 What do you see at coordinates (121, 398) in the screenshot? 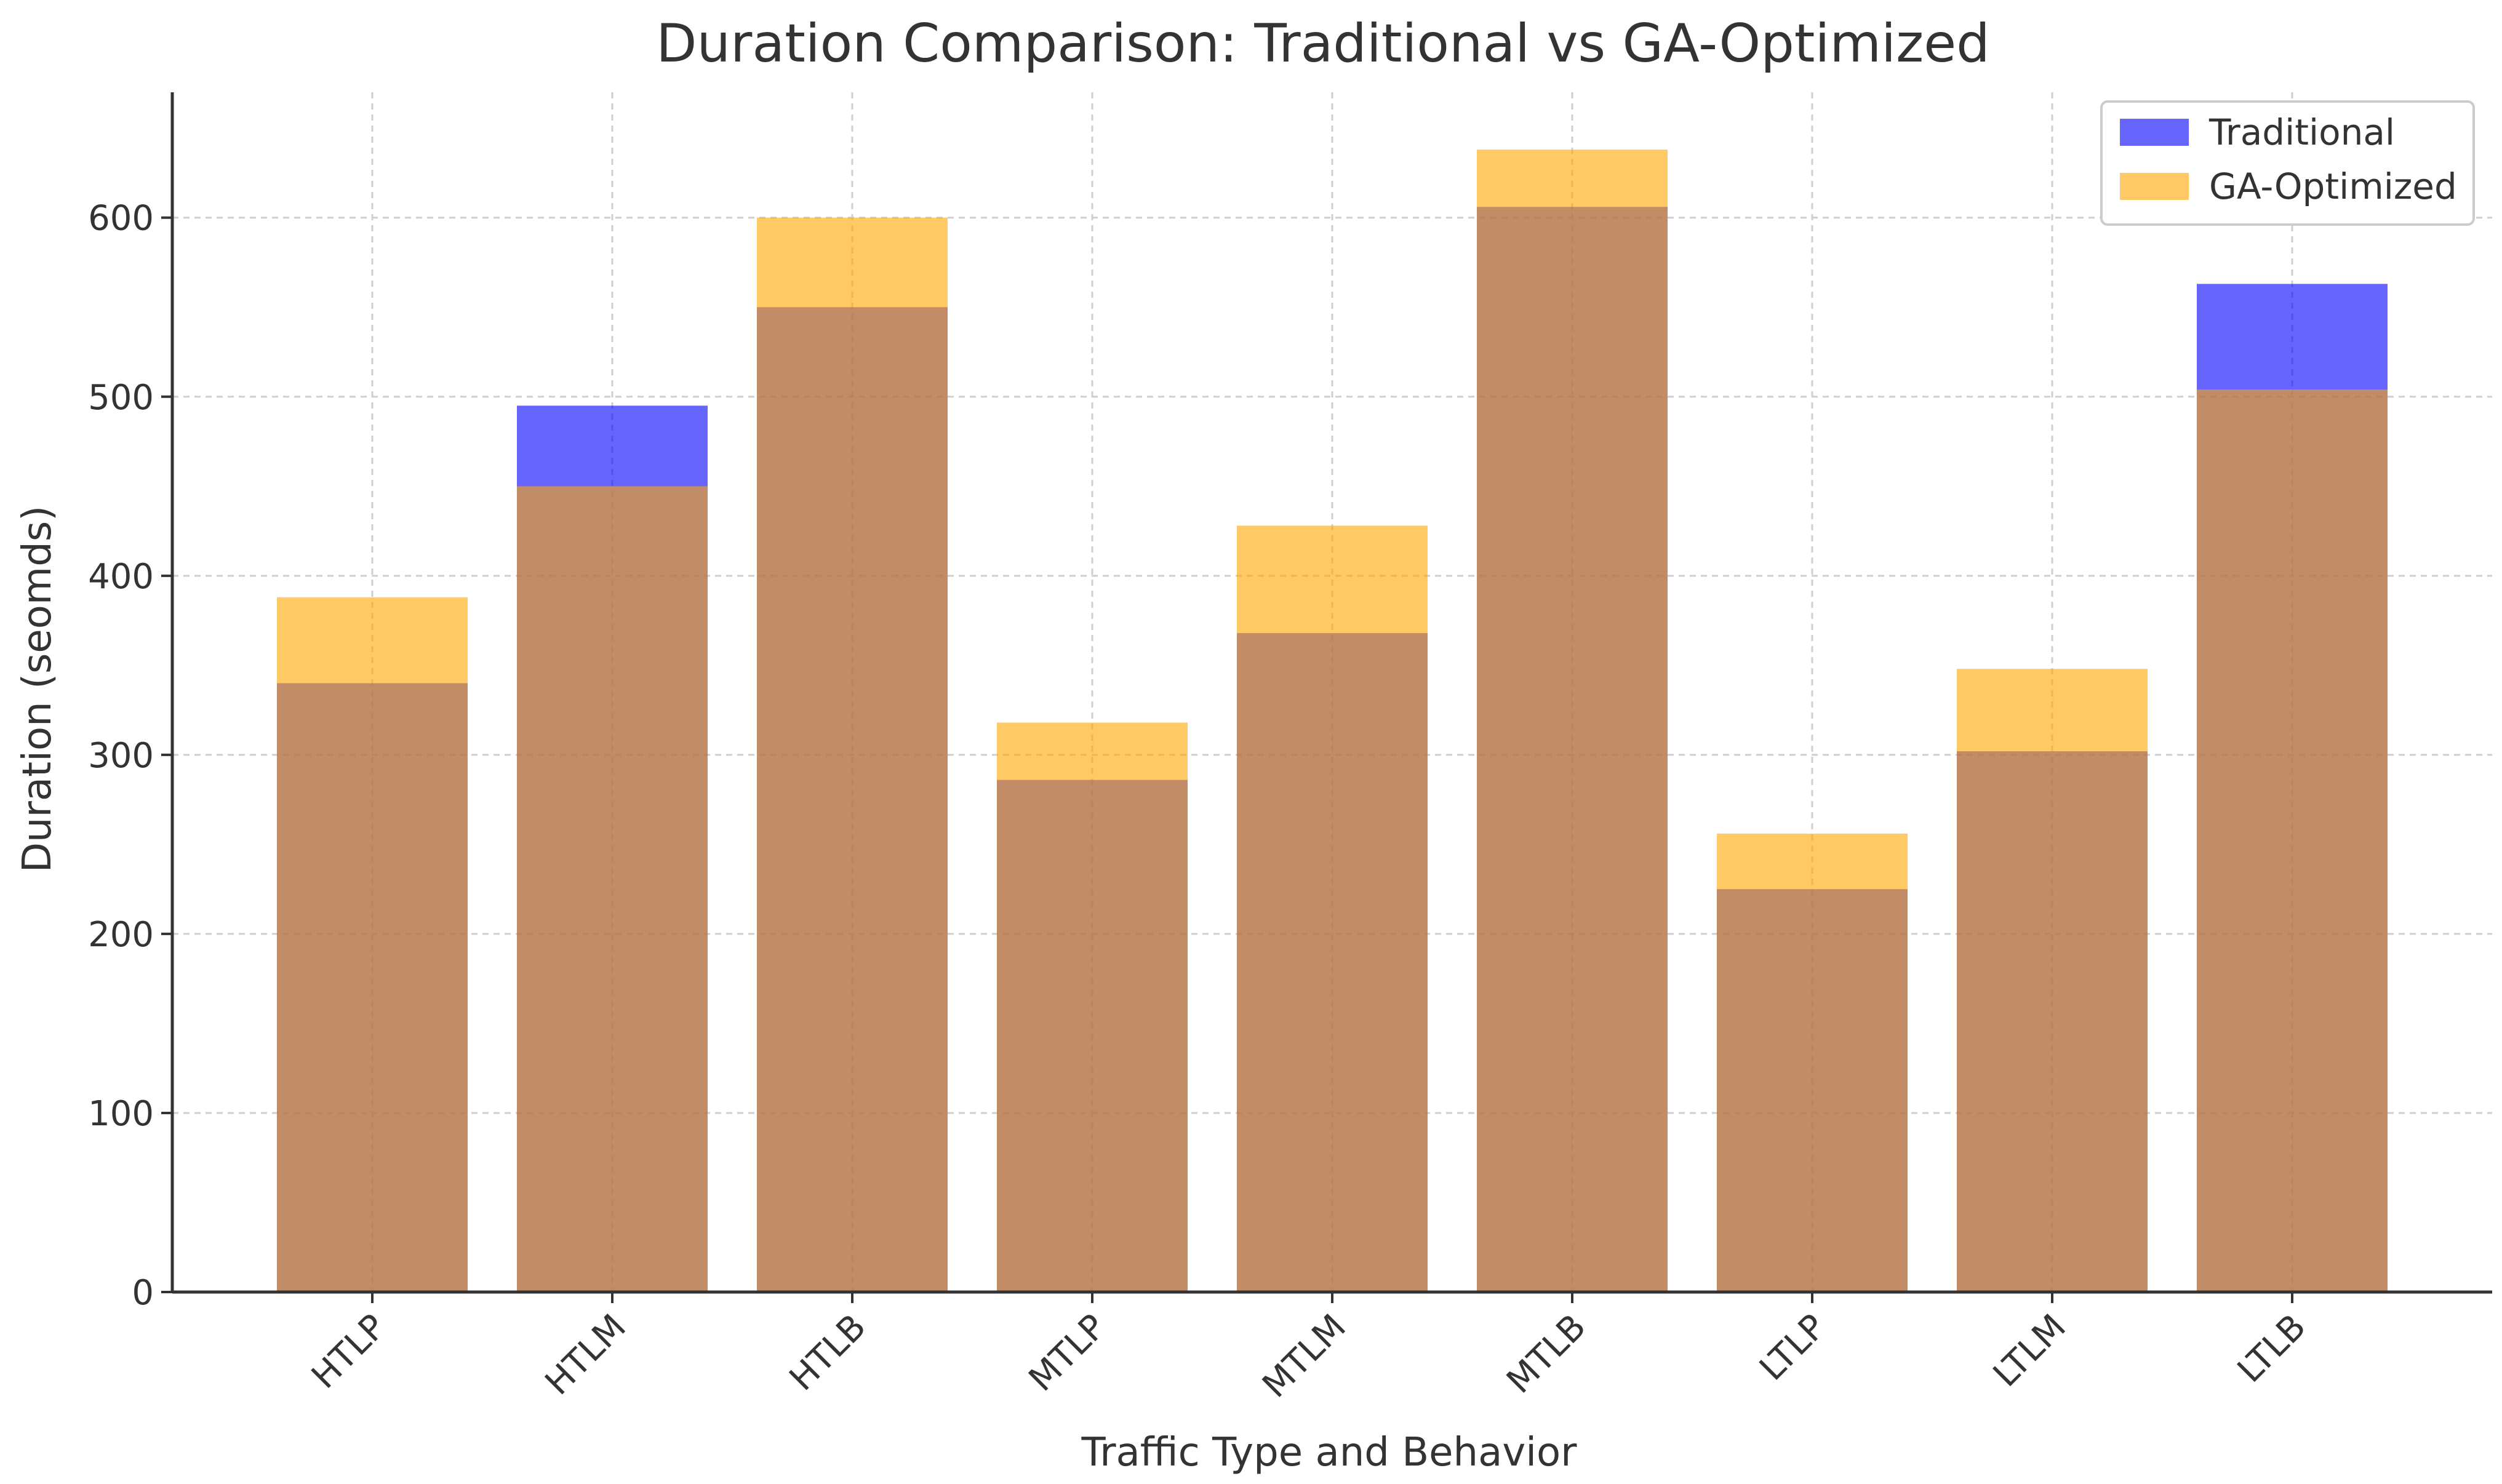
I see `y-tick-label: 500` at bounding box center [121, 398].